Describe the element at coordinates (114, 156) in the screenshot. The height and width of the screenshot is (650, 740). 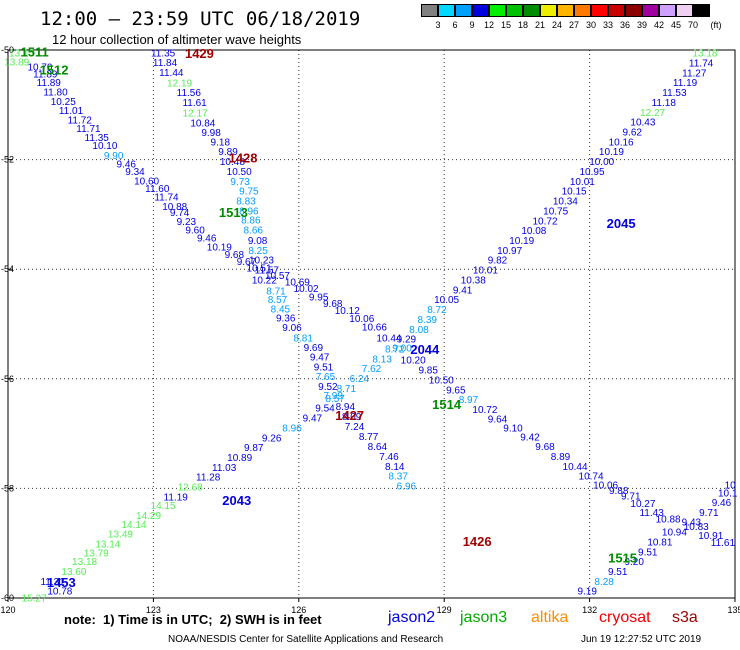
I see `swh-value: 9.90` at that location.